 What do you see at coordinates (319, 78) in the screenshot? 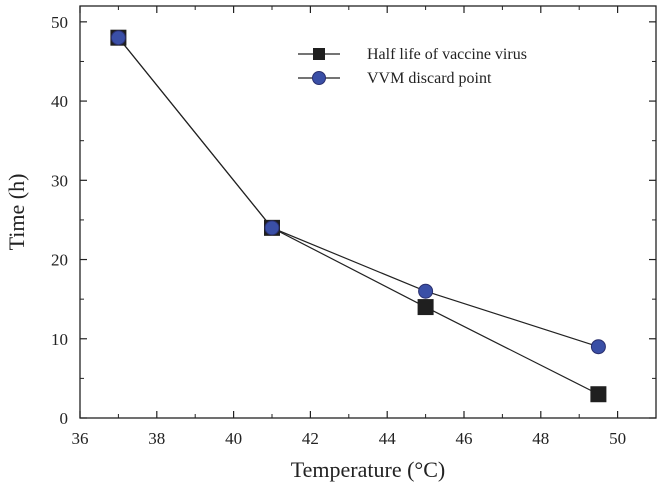
I see `legend-marker-vvm` at bounding box center [319, 78].